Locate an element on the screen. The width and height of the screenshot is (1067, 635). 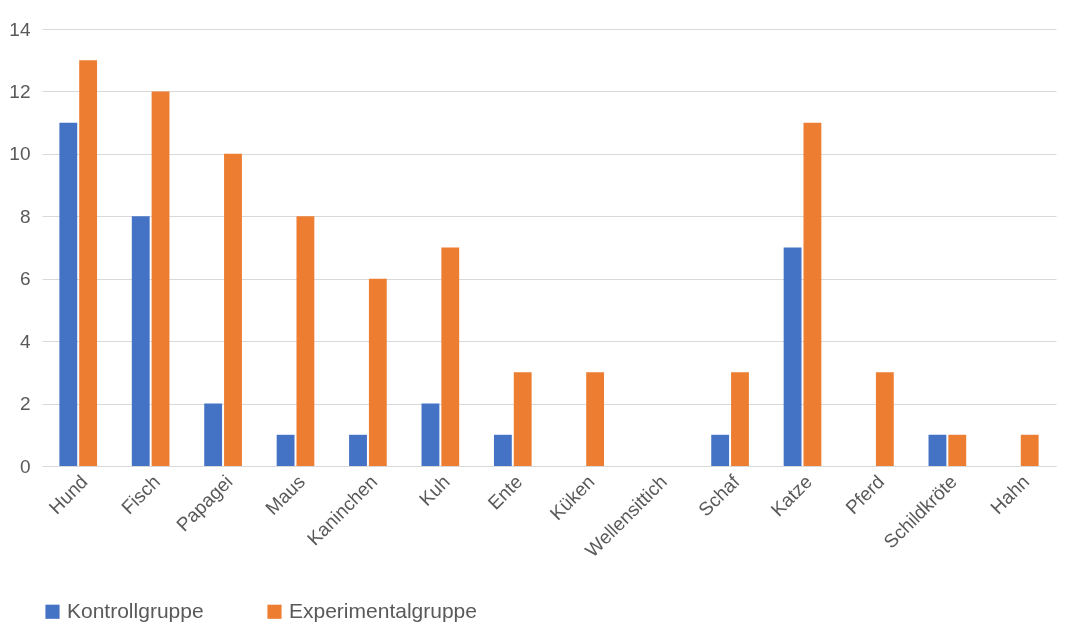
y-tick-label: 0 is located at coordinates (25, 466).